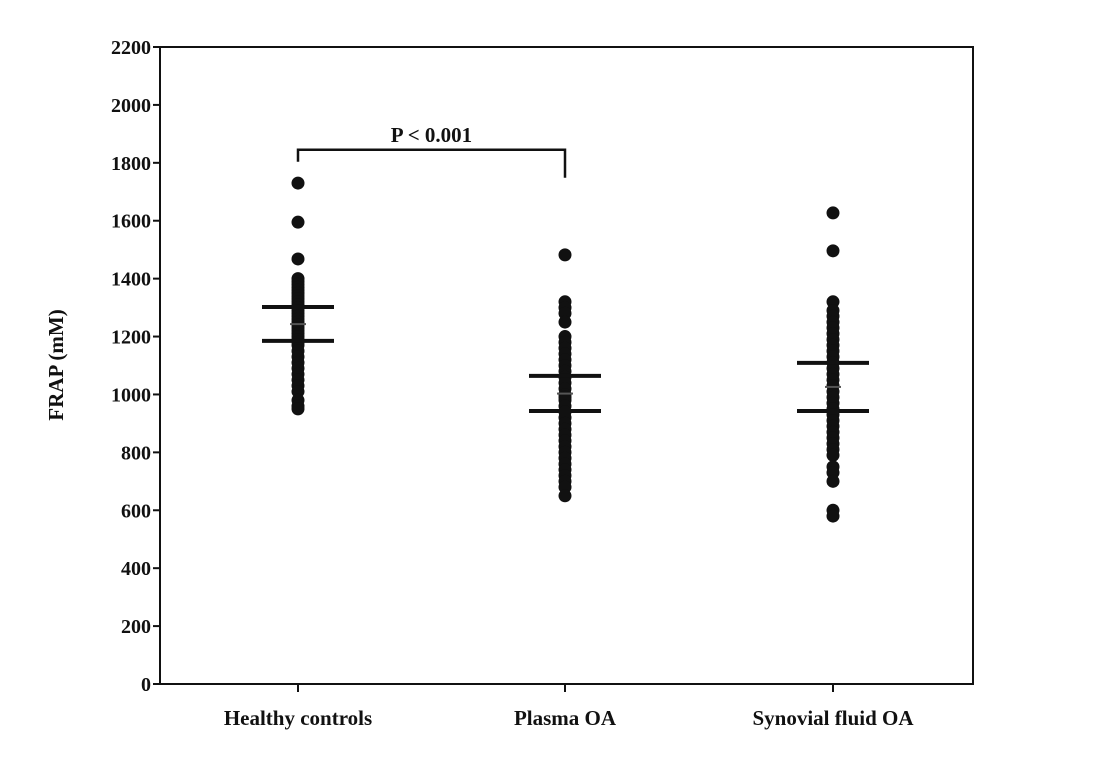  Describe the element at coordinates (565, 718) in the screenshot. I see `x-tick-label: Plasma OA` at that location.